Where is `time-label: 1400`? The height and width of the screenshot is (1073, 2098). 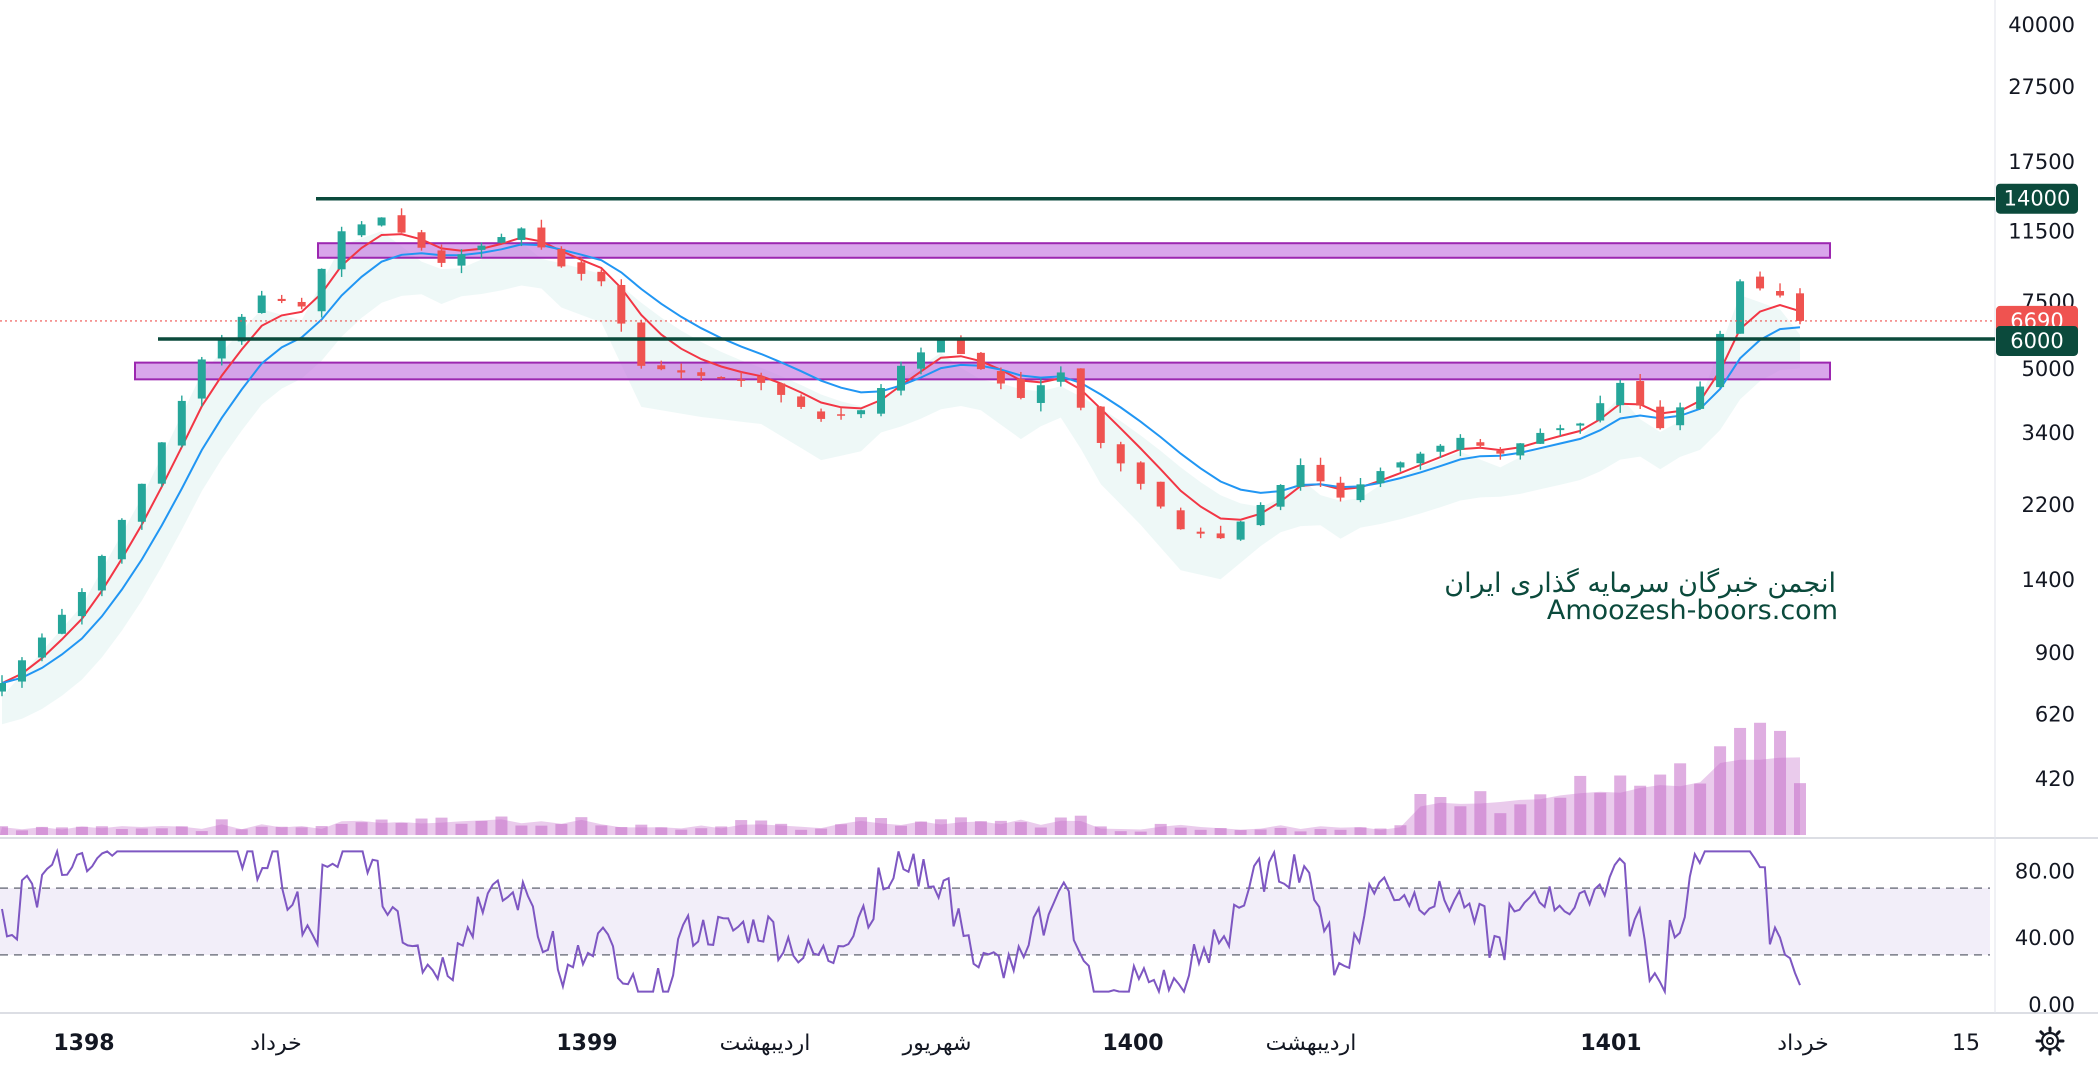 time-label: 1400 is located at coordinates (1132, 1043).